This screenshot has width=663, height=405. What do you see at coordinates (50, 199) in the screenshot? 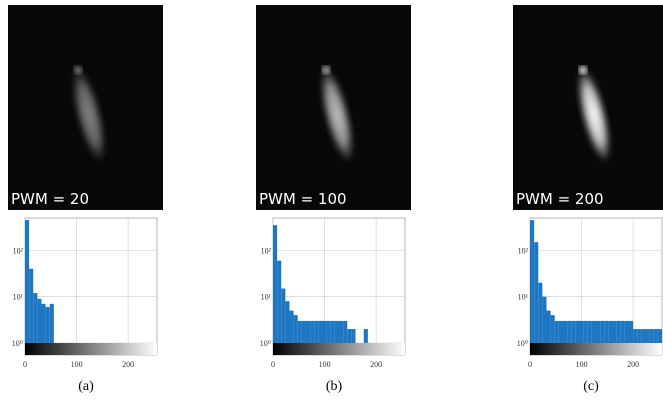
I see `annotation: PWM = 20` at bounding box center [50, 199].